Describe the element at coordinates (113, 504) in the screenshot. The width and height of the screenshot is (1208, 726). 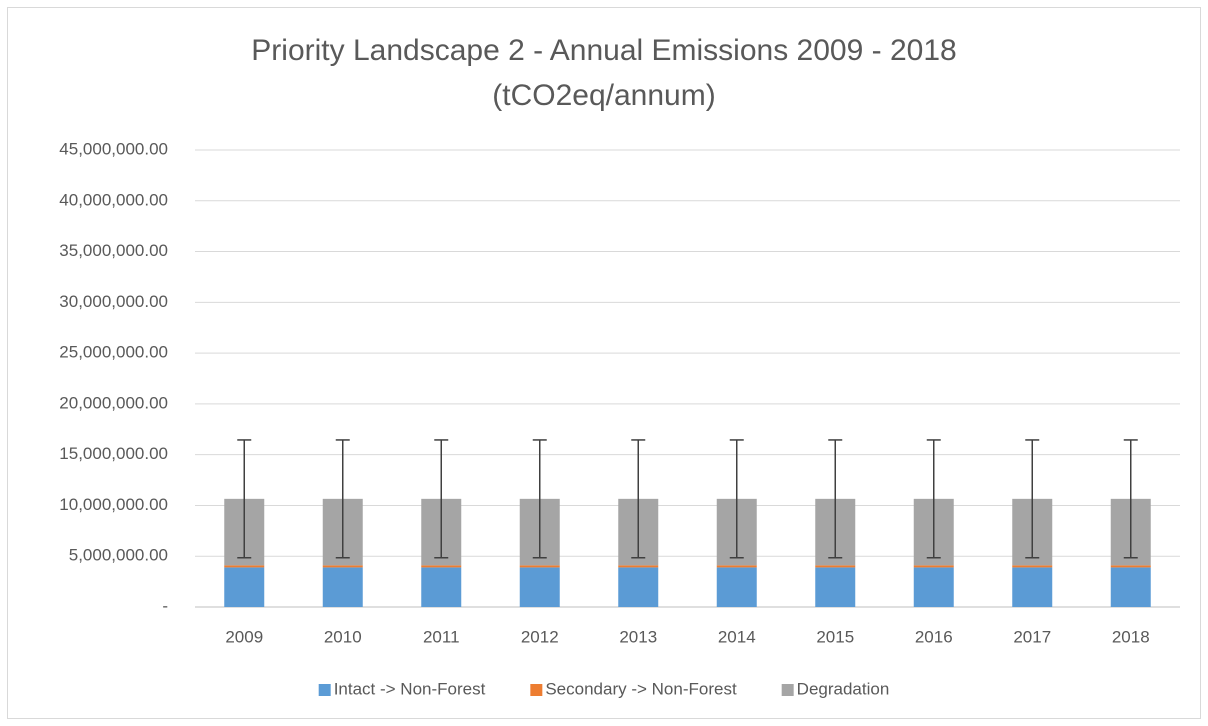
I see `y-tick-label: 10,000,000.00` at that location.